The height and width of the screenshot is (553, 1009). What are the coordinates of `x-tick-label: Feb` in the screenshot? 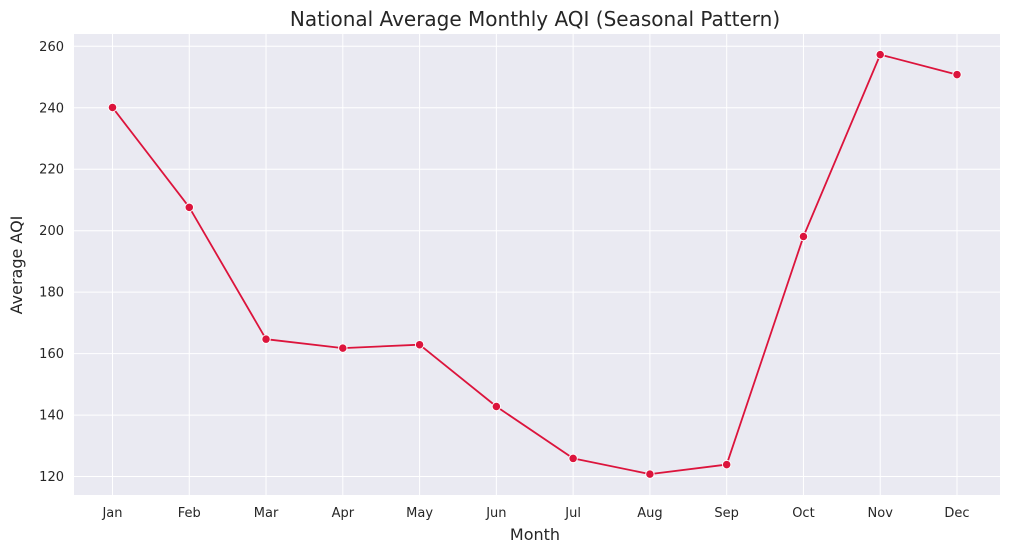 It's located at (189, 513).